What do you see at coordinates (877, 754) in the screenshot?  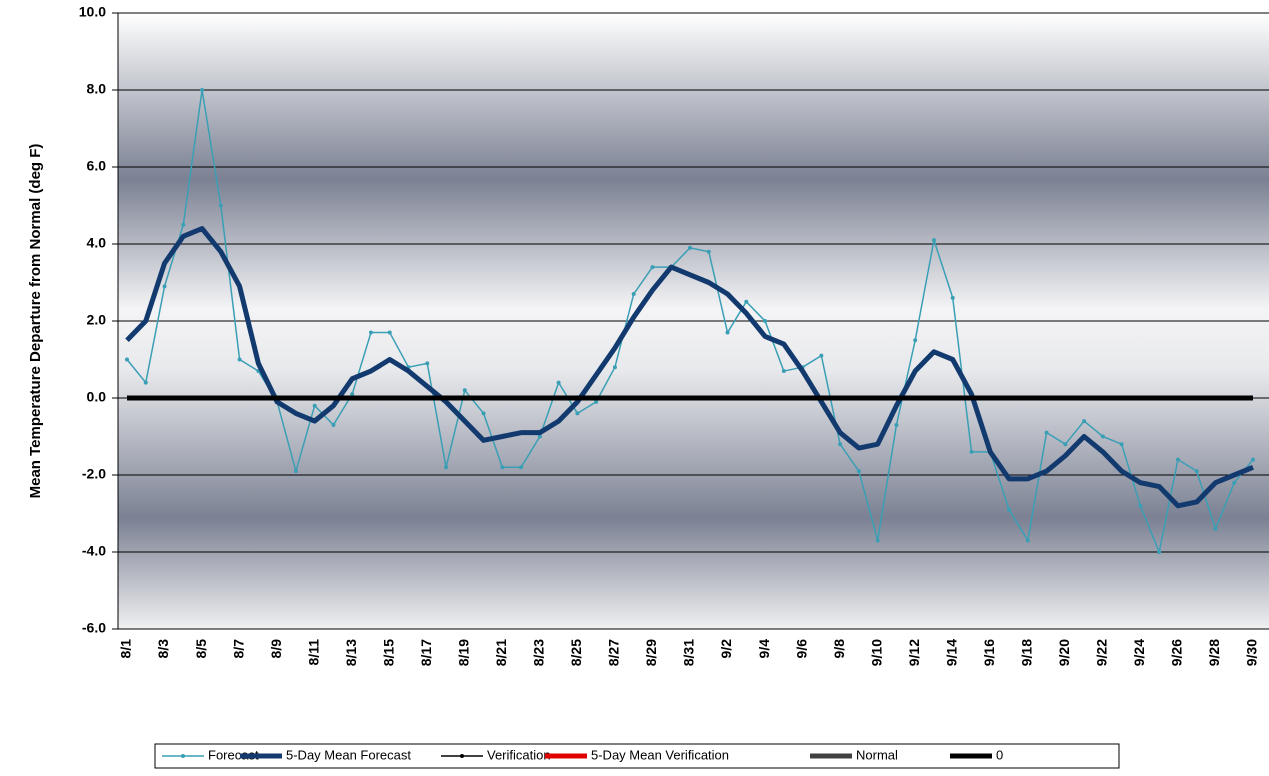 I see `legend-label: Normal` at bounding box center [877, 754].